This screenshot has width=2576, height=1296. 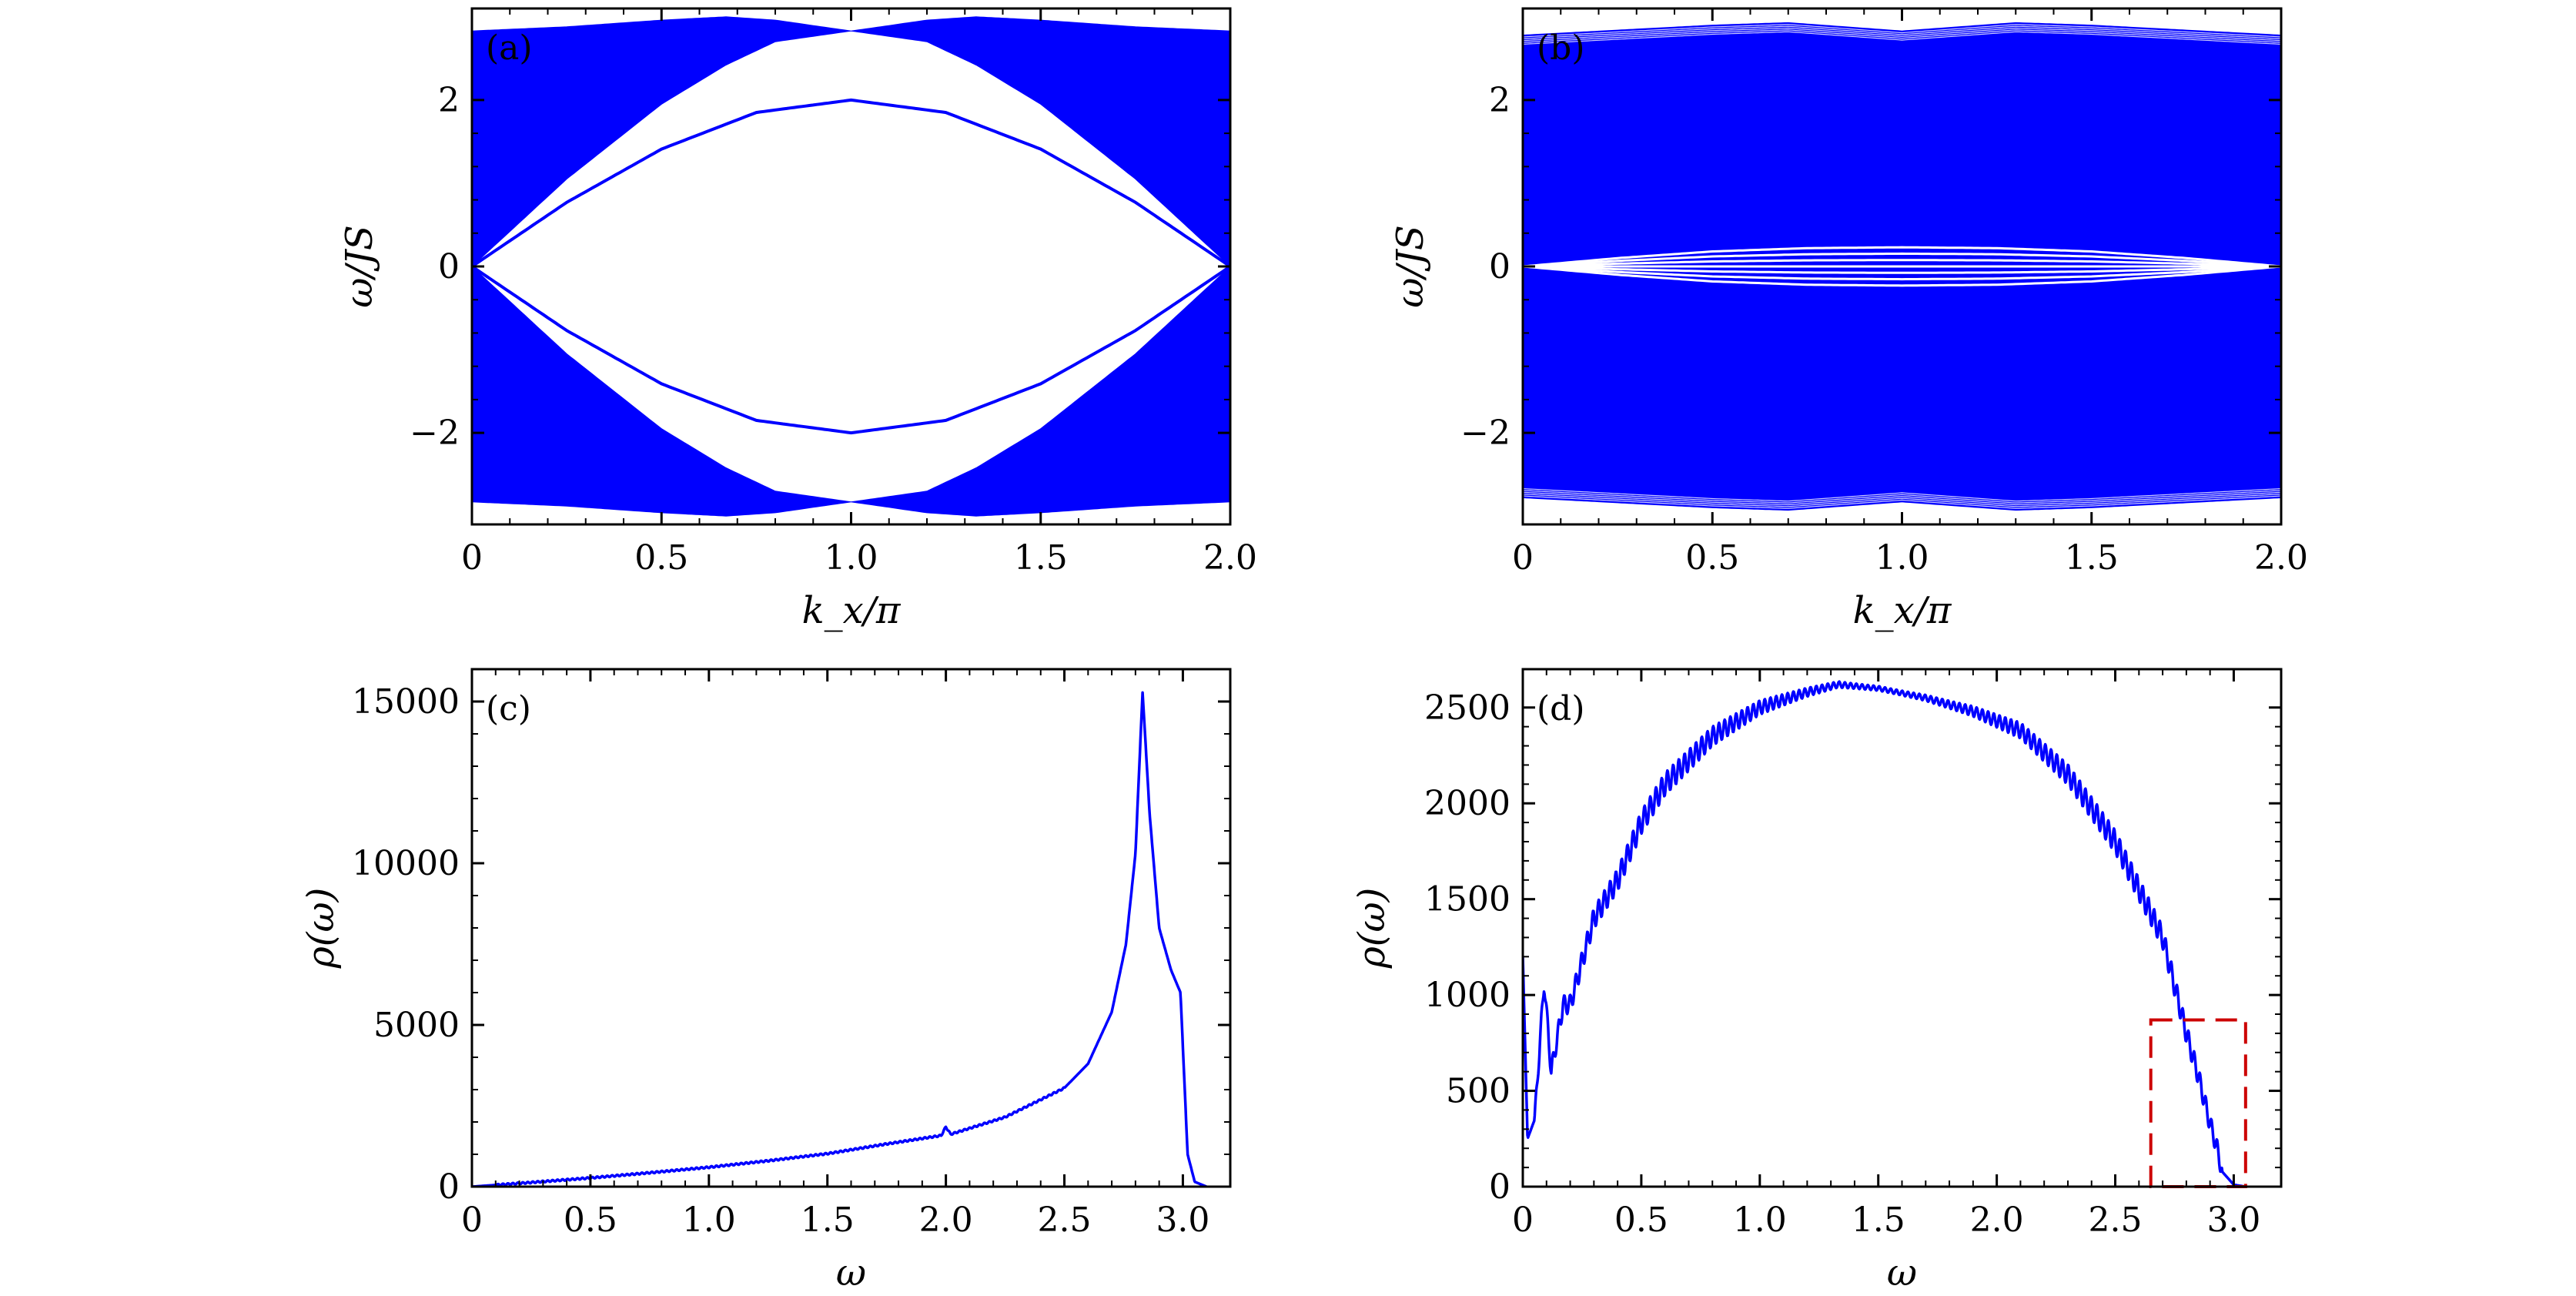 What do you see at coordinates (406, 864) in the screenshot?
I see `y-tick-label: 10000` at bounding box center [406, 864].